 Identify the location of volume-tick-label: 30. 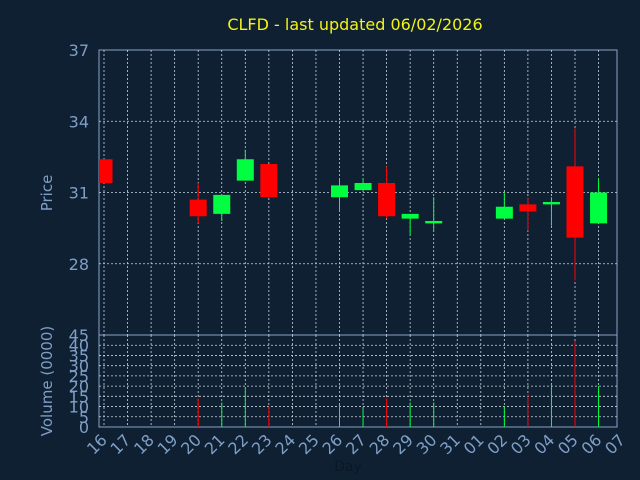
(79, 366).